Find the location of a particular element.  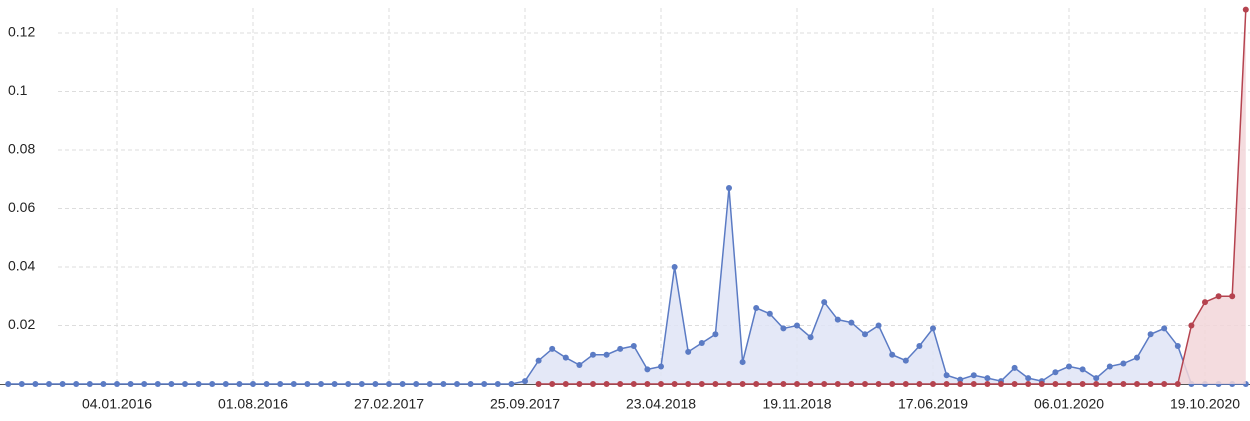

y-tick-label: 0.04 is located at coordinates (21, 266).